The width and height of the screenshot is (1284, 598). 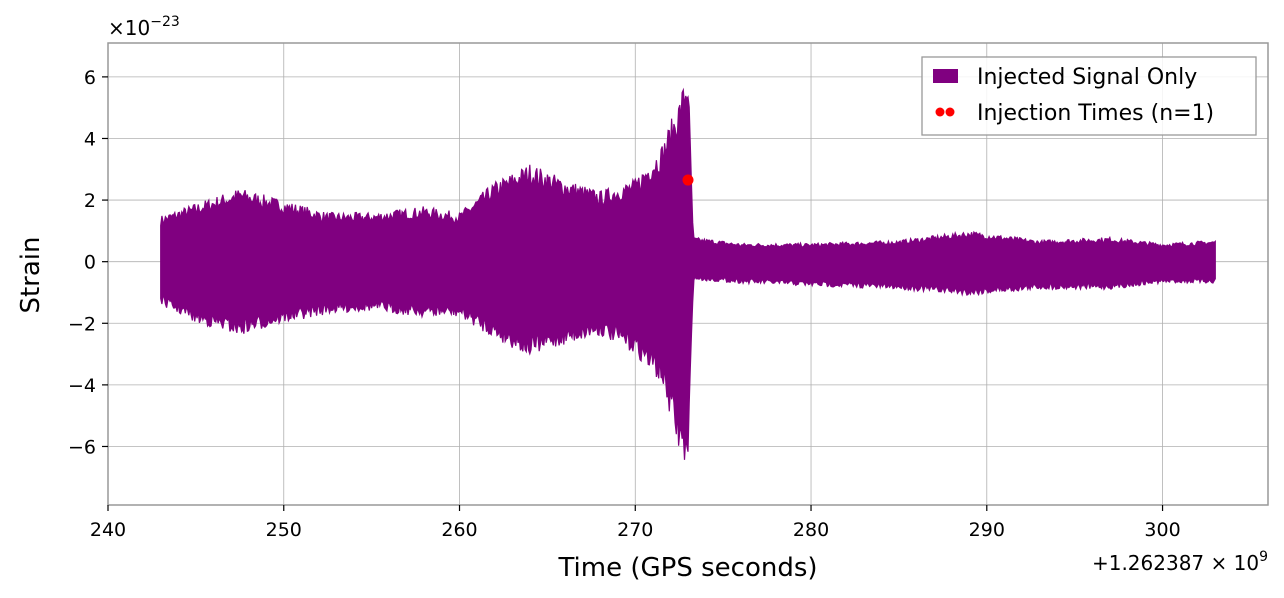 I want to click on x-axis-ticks: 240 250 260 270 280 290 300, so click(x=635, y=523).